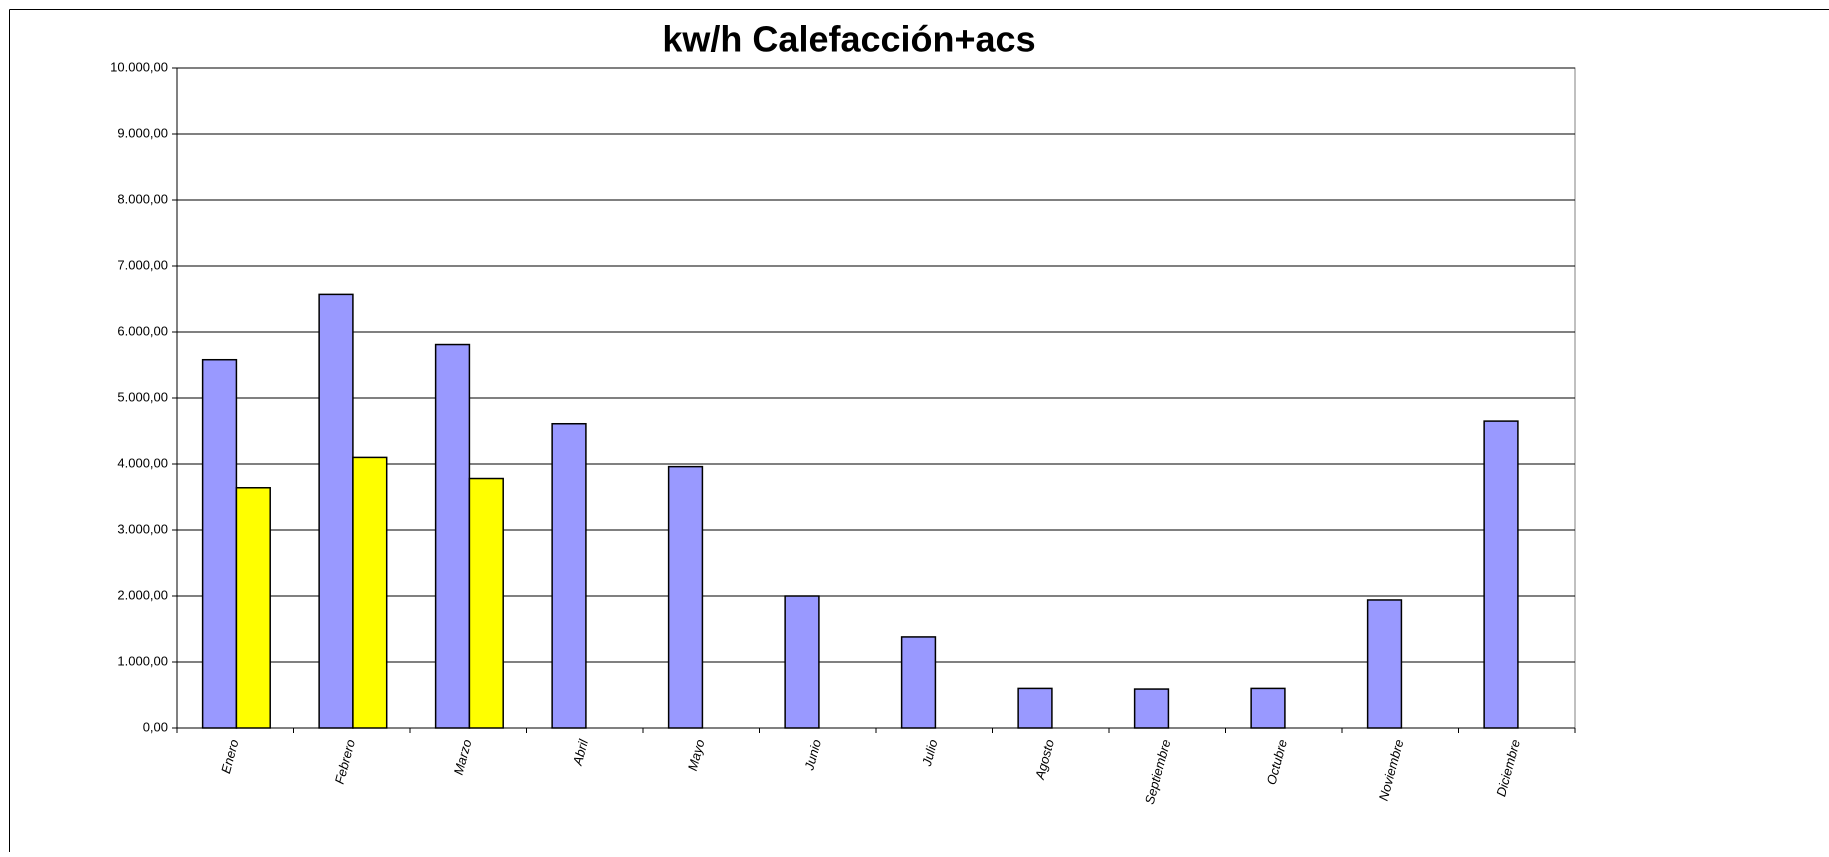  Describe the element at coordinates (1044, 760) in the screenshot. I see `x-tick-label: Agosto` at that location.